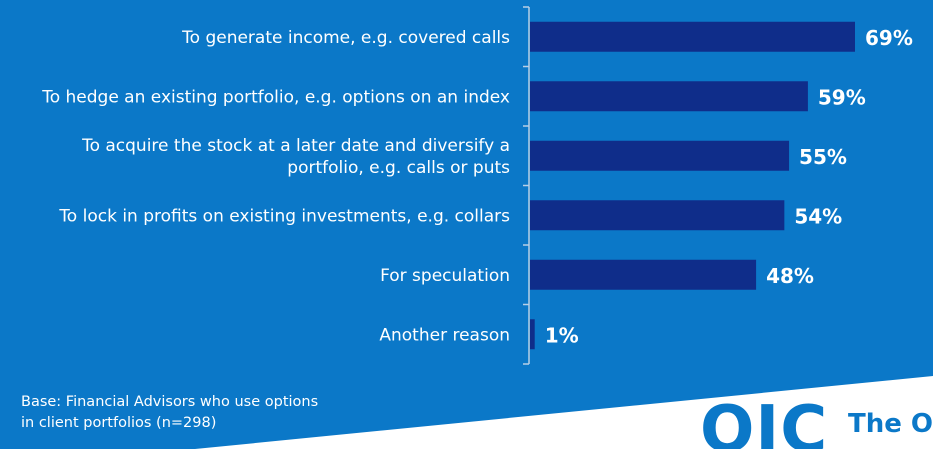  Describe the element at coordinates (398, 168) in the screenshot. I see `category-label-2-line-1: portfolio, e.g. calls or puts` at that location.